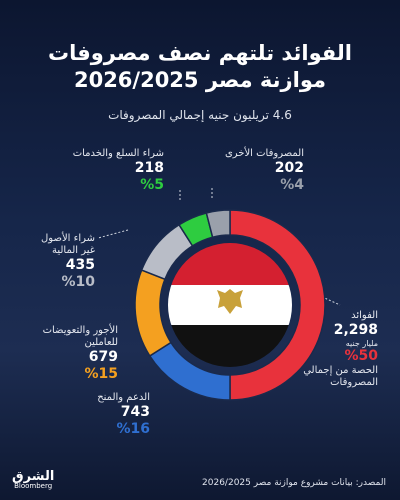  Describe the element at coordinates (361, 343) in the screenshot. I see `unit-label: مليار جنيه` at that location.